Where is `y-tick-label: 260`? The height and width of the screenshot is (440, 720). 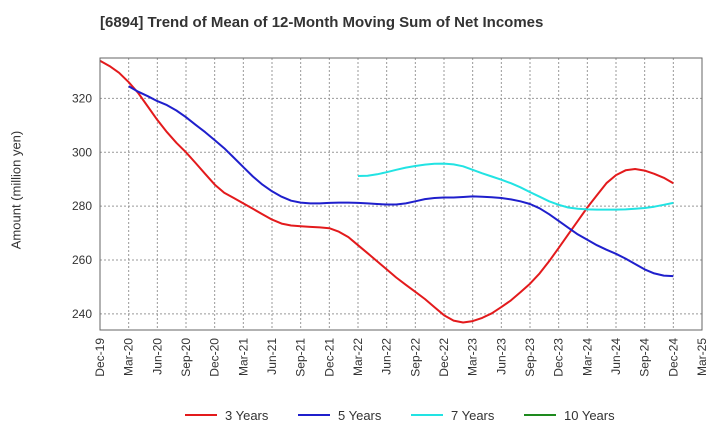
y-tick-label: 260 is located at coordinates (82, 260).